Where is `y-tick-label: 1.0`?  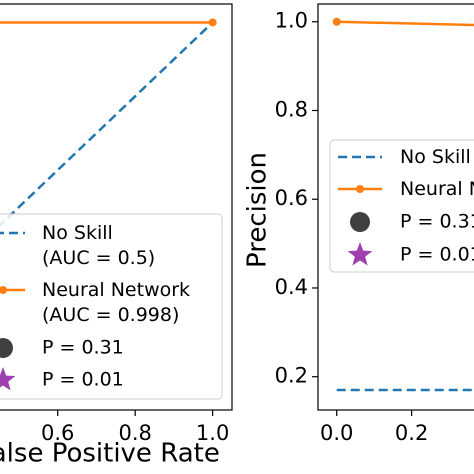 y-tick-label: 1.0 is located at coordinates (291, 21).